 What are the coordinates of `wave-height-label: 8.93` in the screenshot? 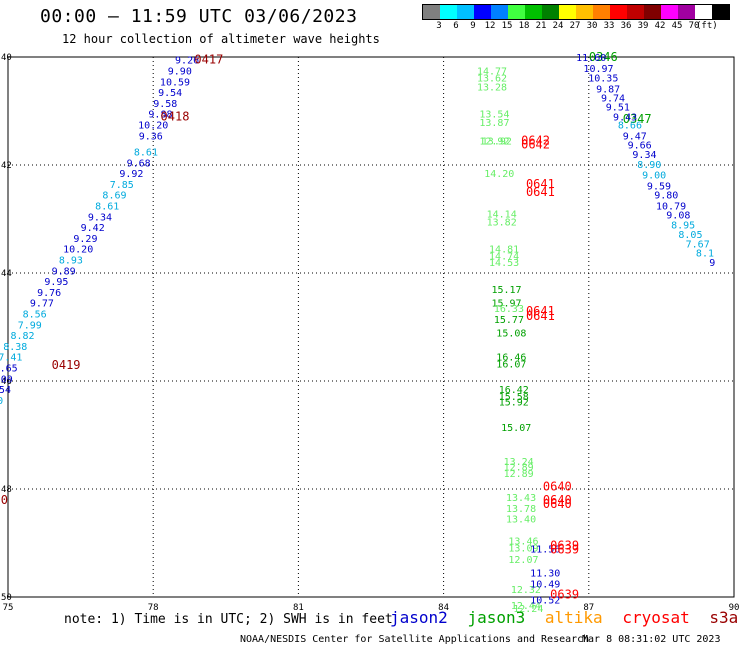 It's located at (71, 261).